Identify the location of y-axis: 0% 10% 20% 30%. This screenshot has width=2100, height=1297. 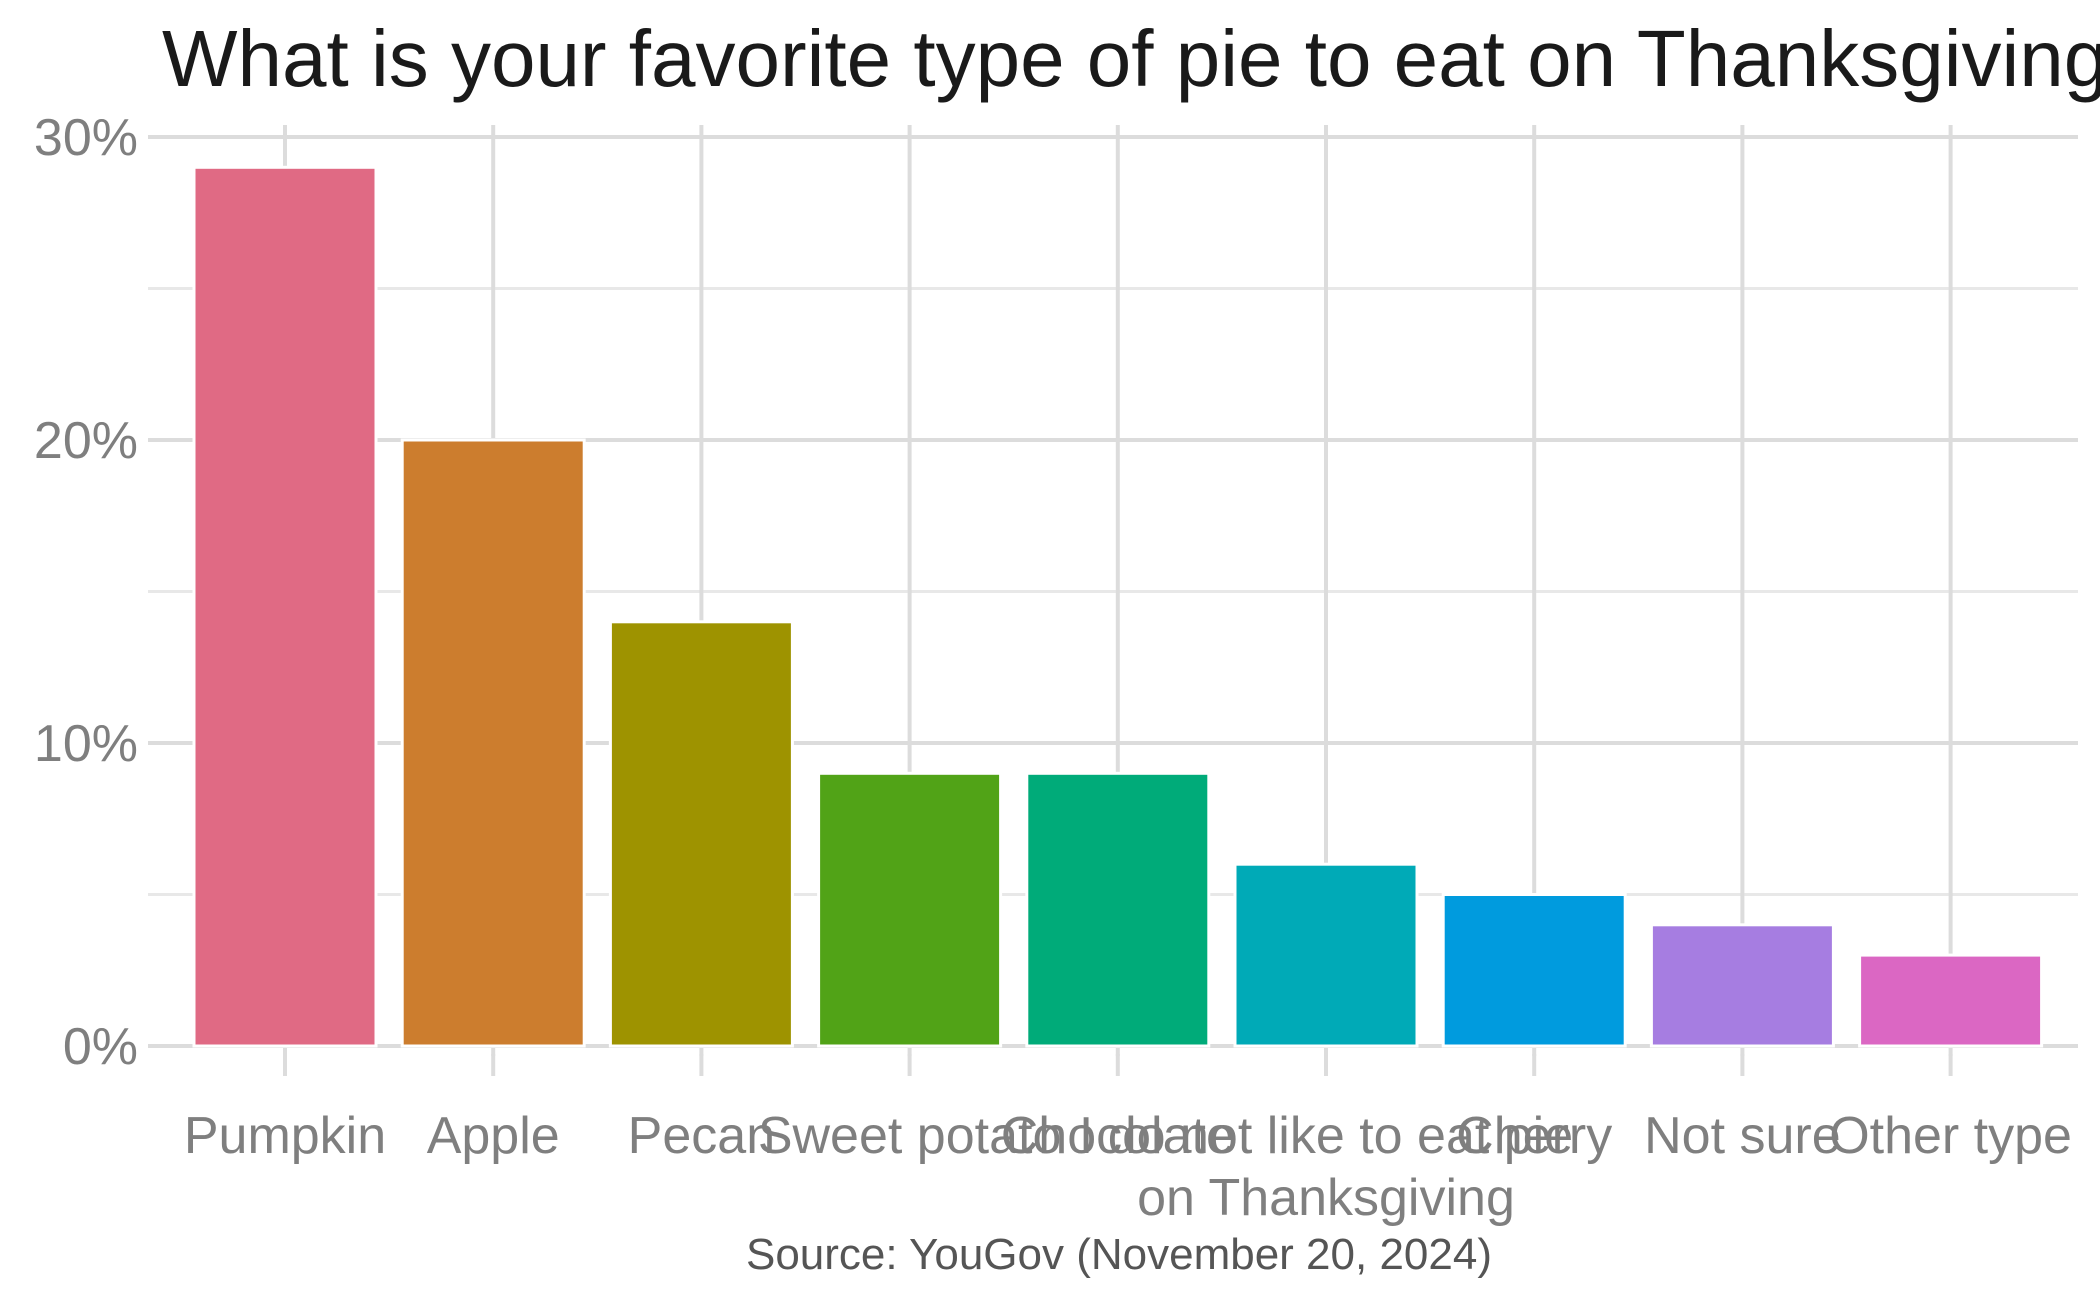
(98, 592).